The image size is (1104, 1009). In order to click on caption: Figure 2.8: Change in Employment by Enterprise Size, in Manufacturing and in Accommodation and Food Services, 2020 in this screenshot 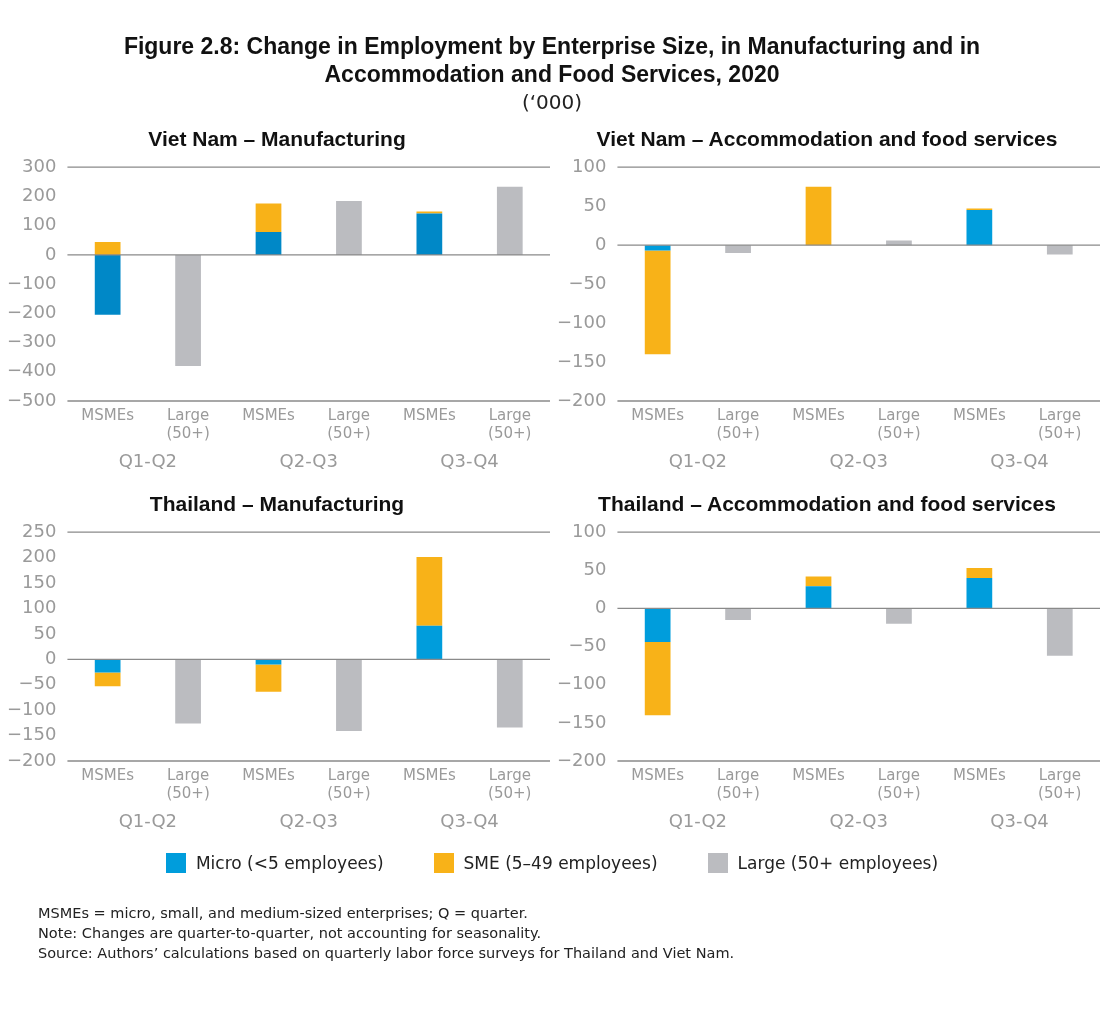, I will do `click(552, 60)`.